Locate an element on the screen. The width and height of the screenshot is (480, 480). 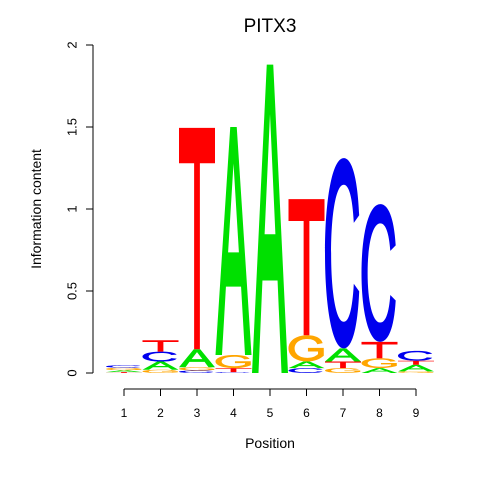
x-tick-label: 3 is located at coordinates (197, 413).